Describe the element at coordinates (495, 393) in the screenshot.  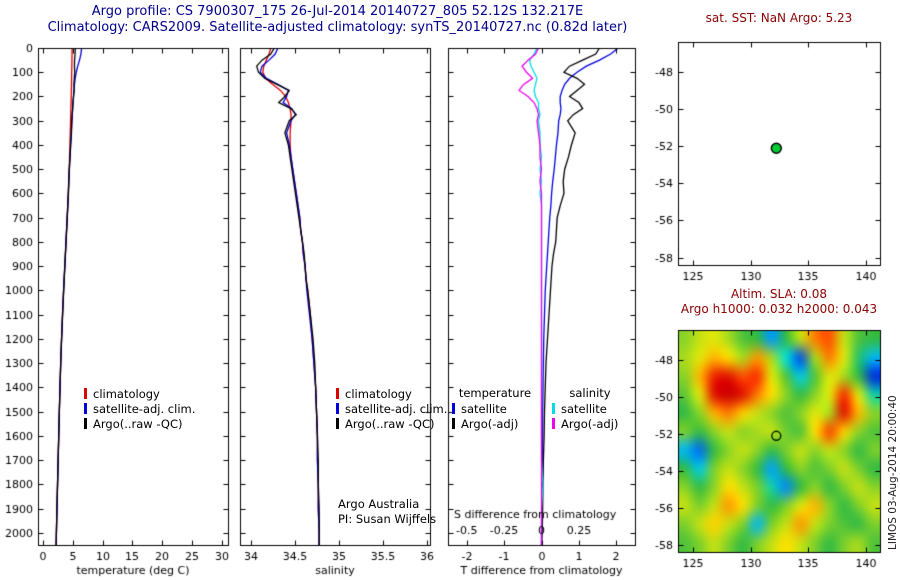
I see `diff-legend-temperature-header: temperature` at that location.